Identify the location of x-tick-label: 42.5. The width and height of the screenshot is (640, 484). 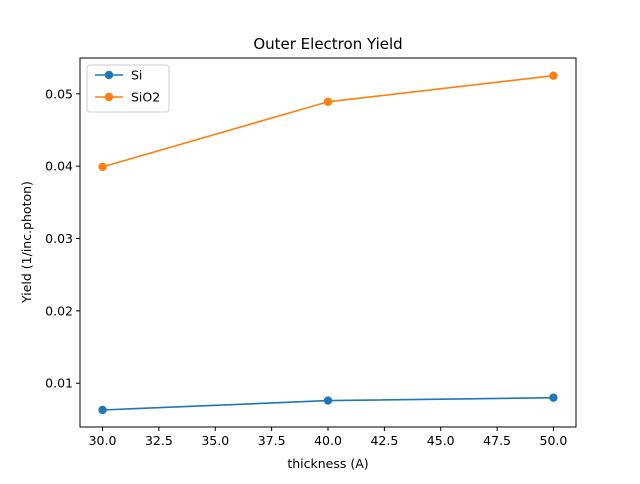
(384, 440).